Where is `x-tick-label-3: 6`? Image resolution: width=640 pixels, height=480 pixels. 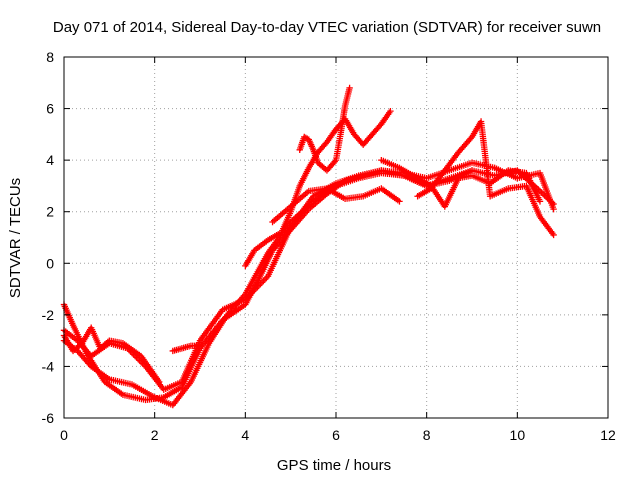 x-tick-label-3: 6 is located at coordinates (336, 435).